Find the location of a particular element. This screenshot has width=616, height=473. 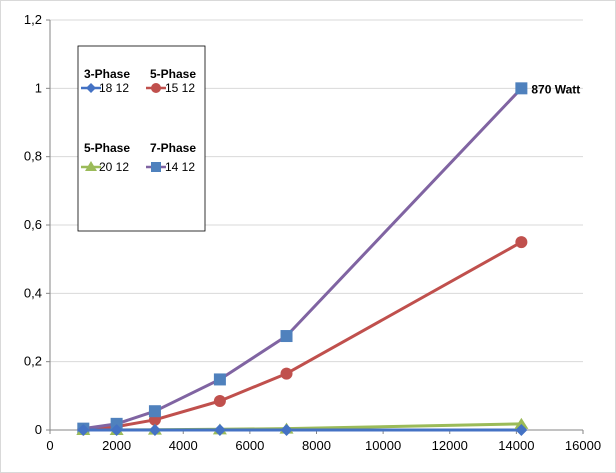

legend-group-title-3phase: 3-Phase is located at coordinates (107, 74).